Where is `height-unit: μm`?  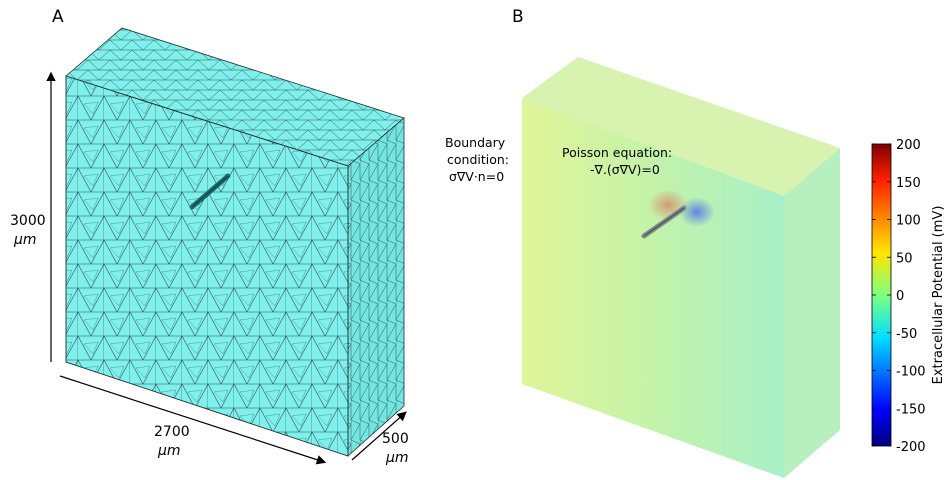 height-unit: μm is located at coordinates (25, 240).